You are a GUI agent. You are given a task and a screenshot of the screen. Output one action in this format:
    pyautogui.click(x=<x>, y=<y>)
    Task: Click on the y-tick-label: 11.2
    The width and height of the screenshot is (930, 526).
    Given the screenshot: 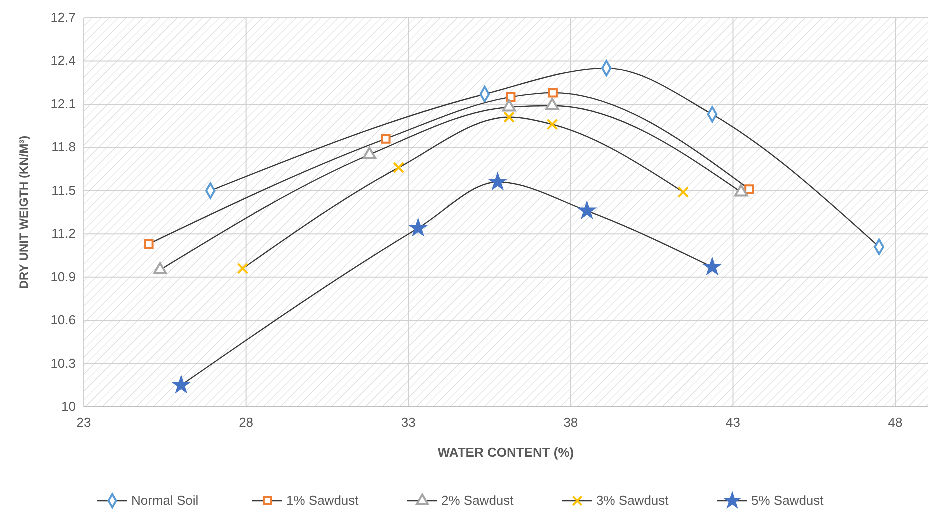 What is the action you would take?
    pyautogui.click(x=64, y=234)
    